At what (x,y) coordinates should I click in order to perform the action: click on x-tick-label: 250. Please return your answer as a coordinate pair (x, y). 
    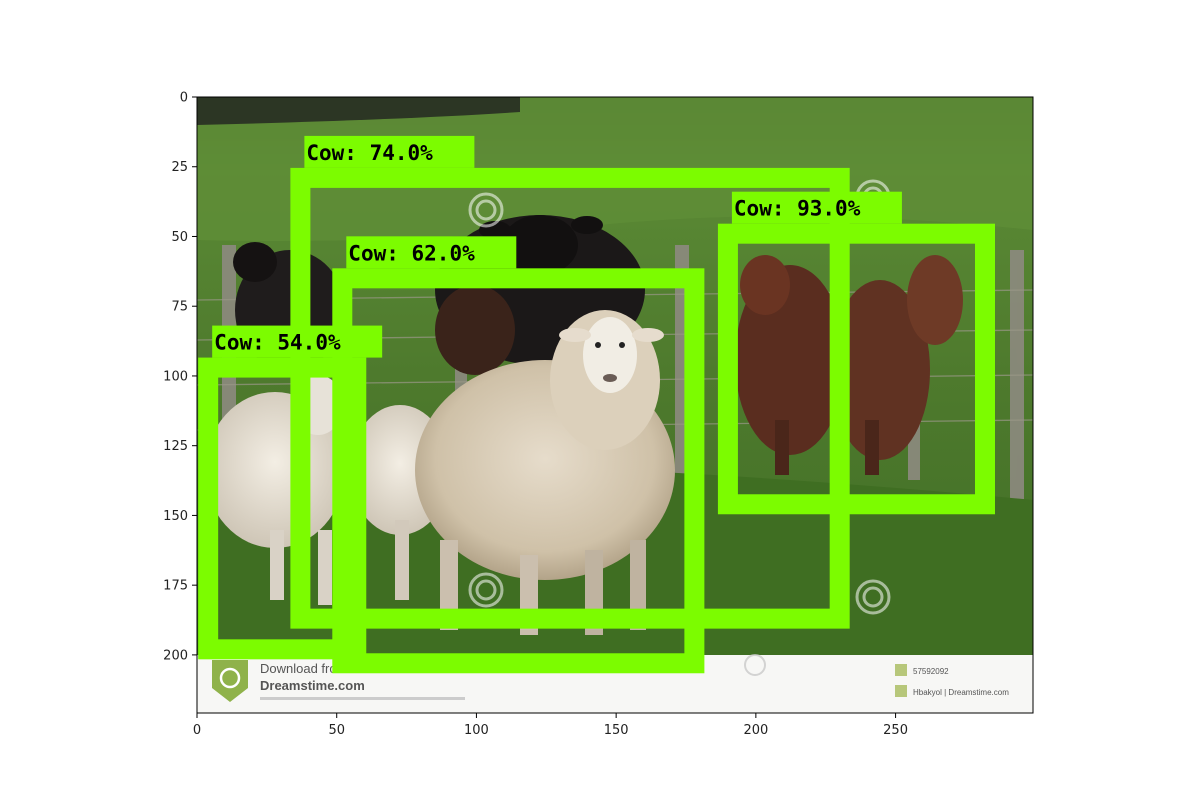
    Looking at the image, I should click on (895, 730).